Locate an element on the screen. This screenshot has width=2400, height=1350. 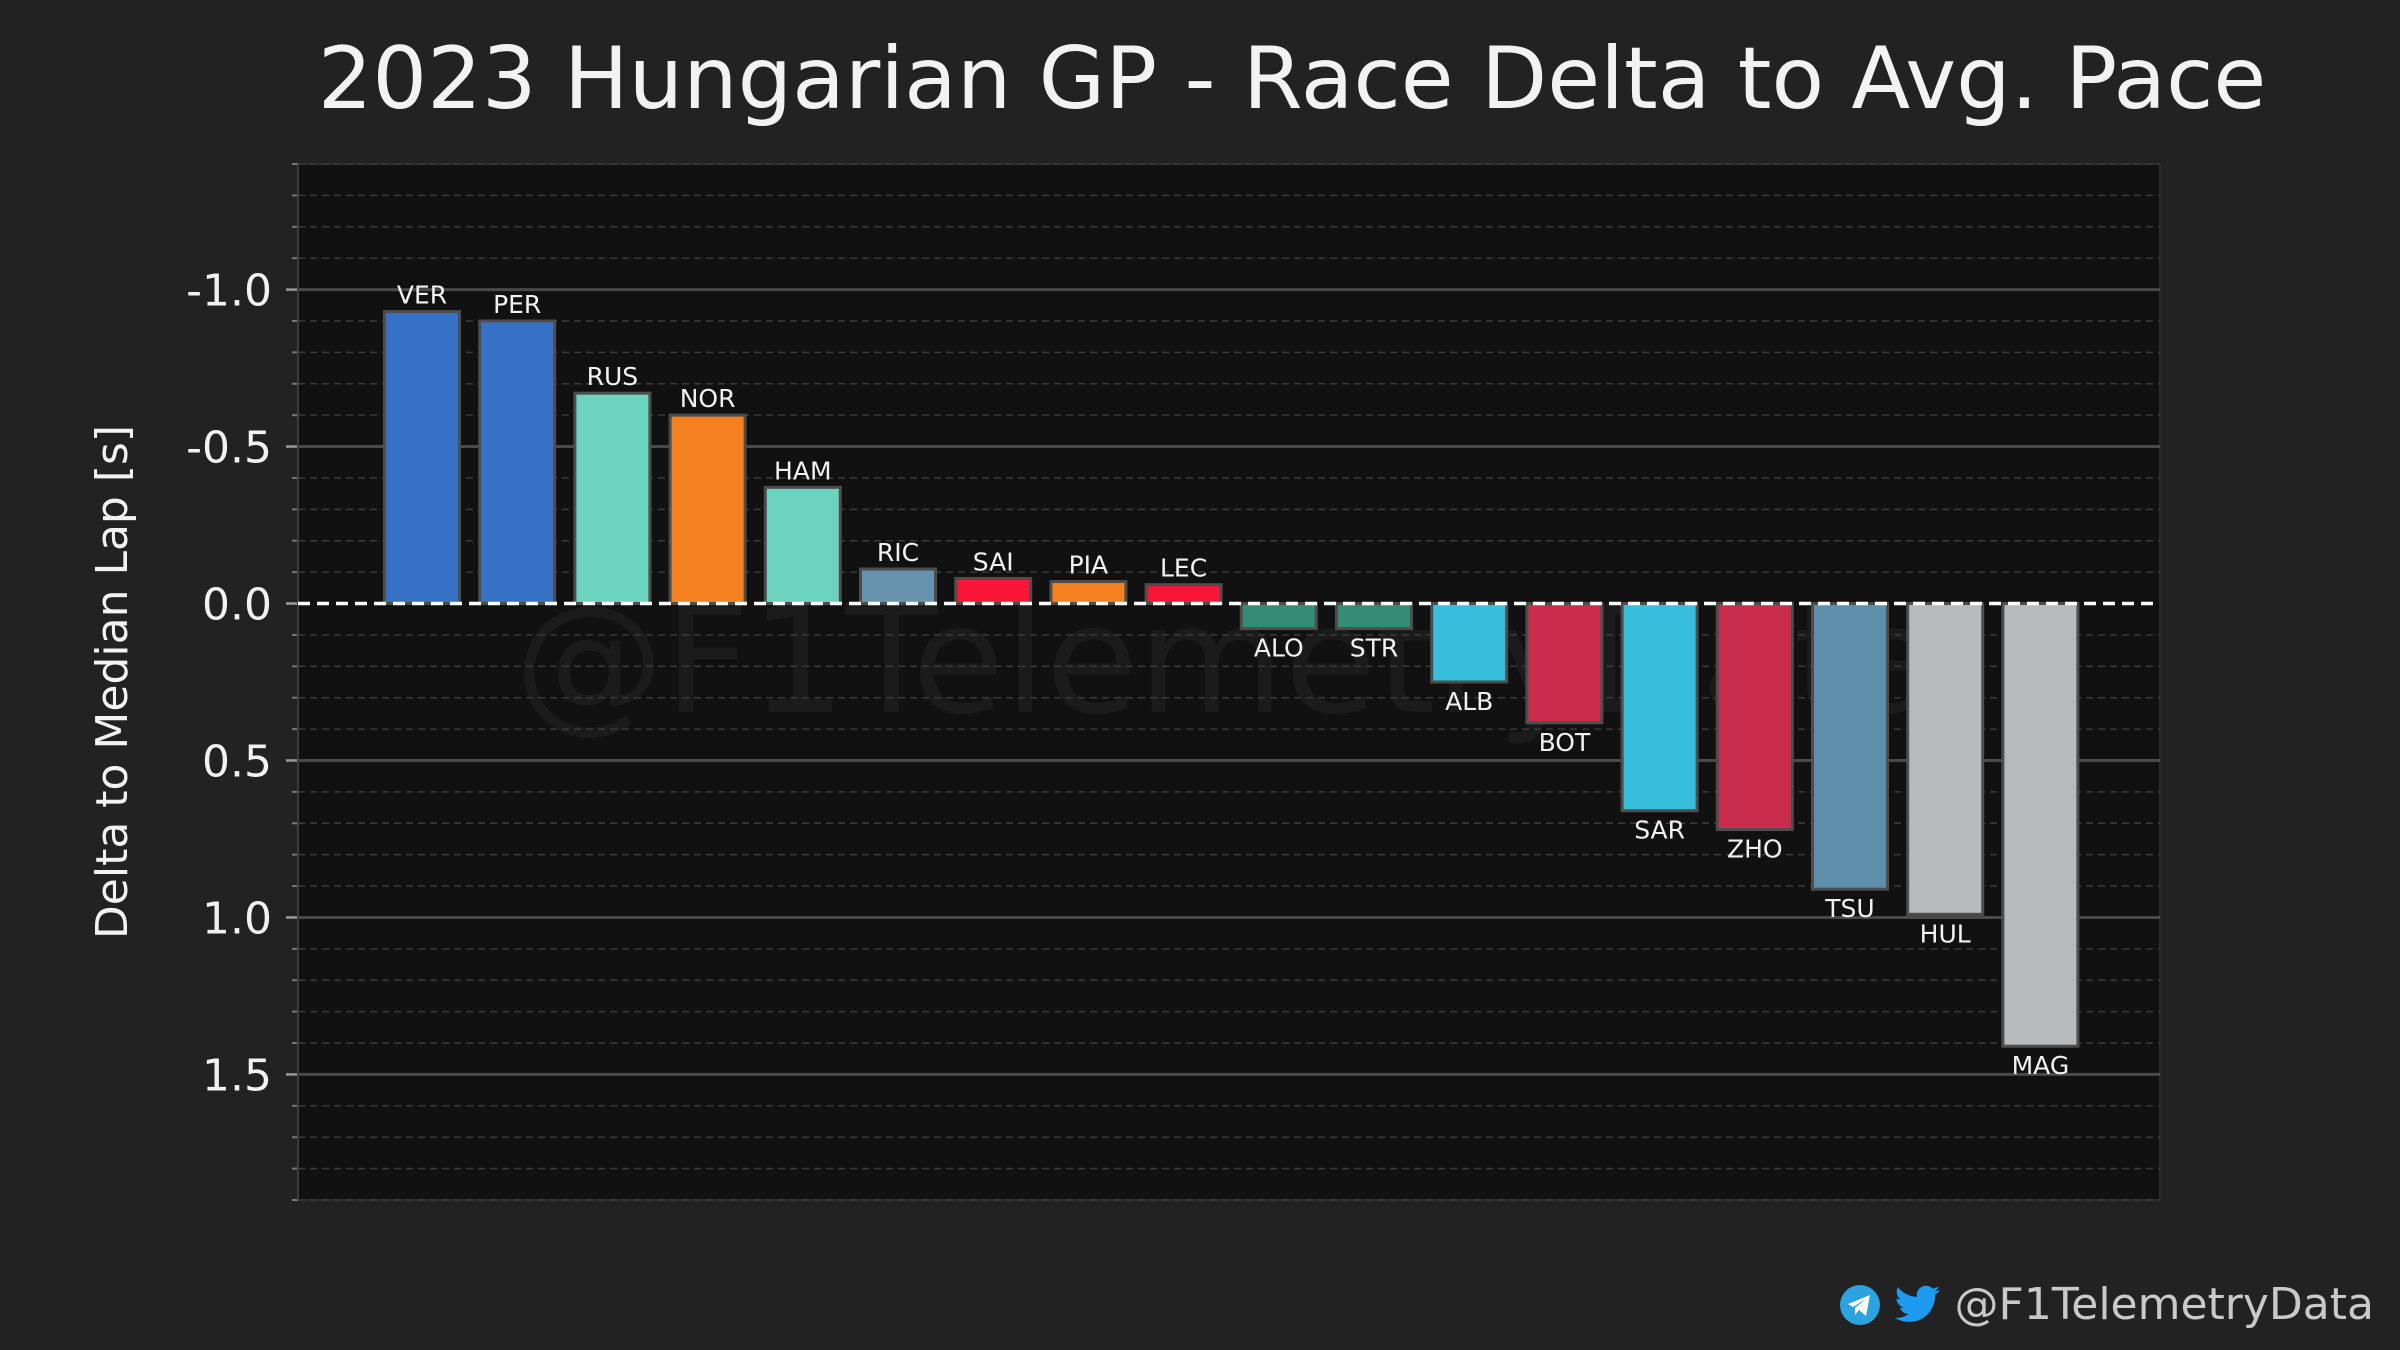
bar-lec is located at coordinates (1183, 594).